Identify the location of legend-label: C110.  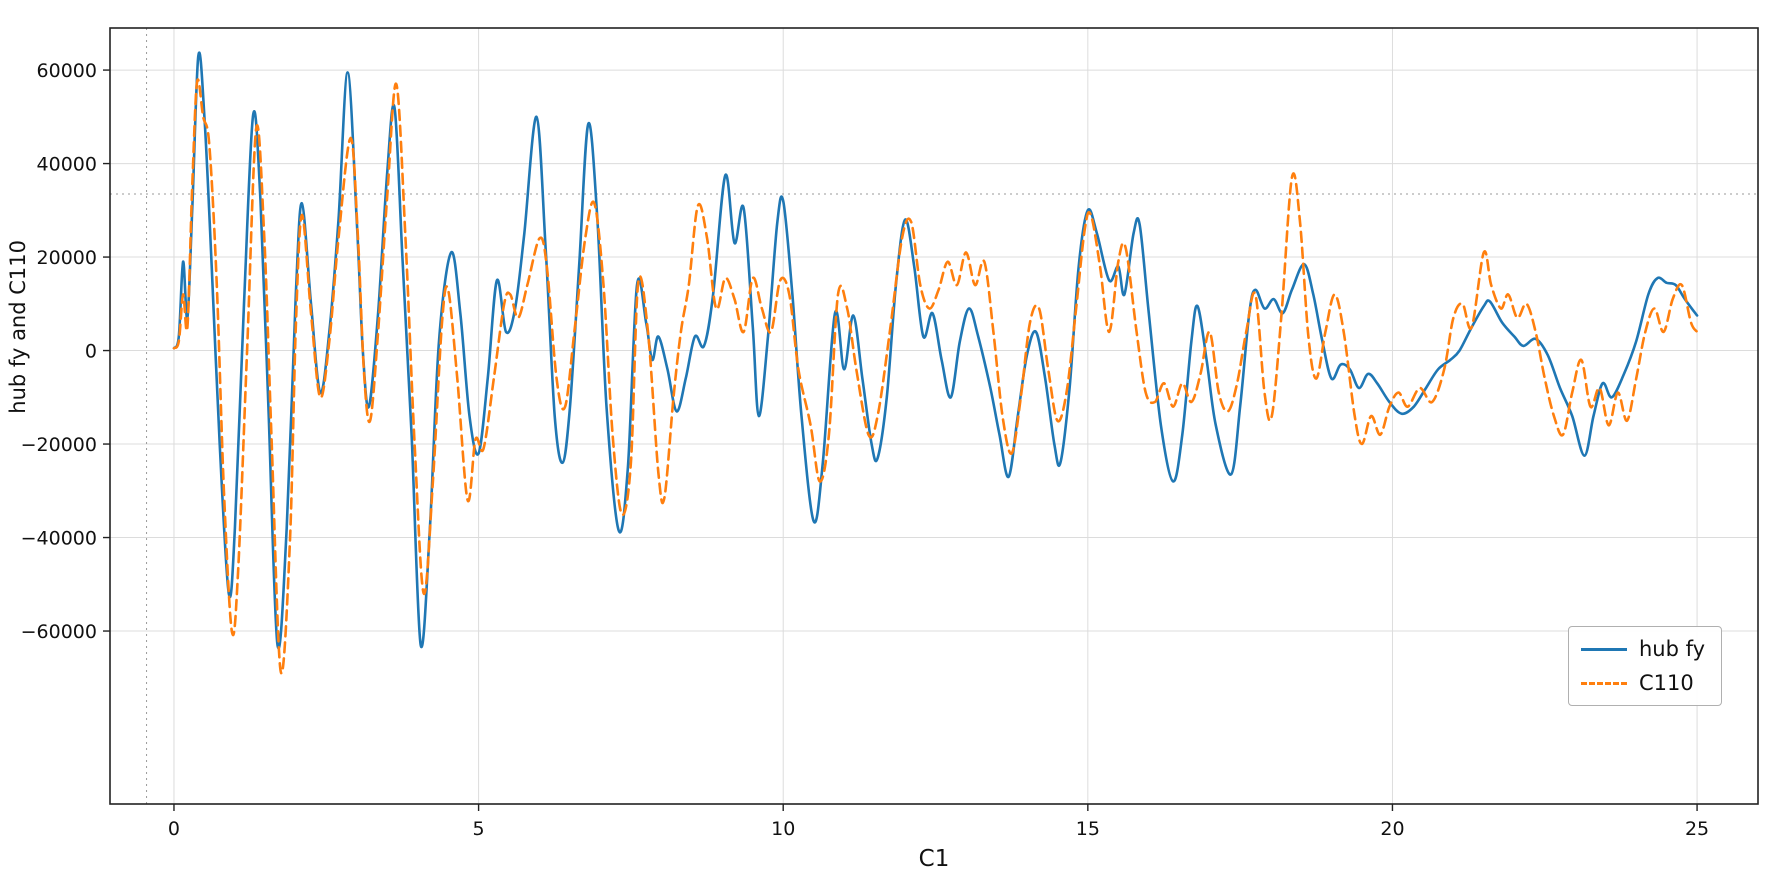
(1666, 683).